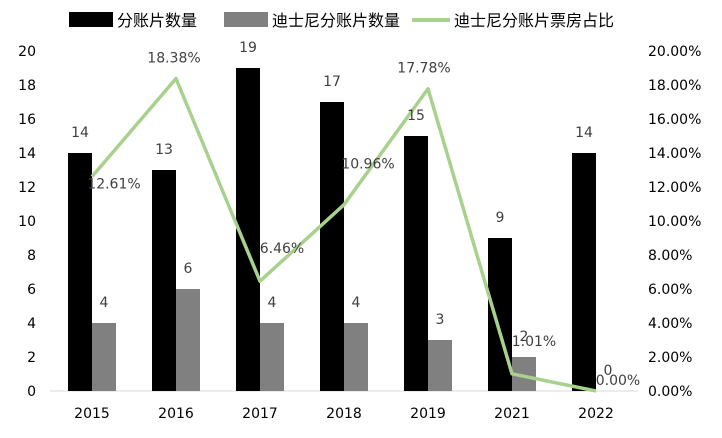  Describe the element at coordinates (31, 392) in the screenshot. I see `left-axis-tick-label: 0` at that location.